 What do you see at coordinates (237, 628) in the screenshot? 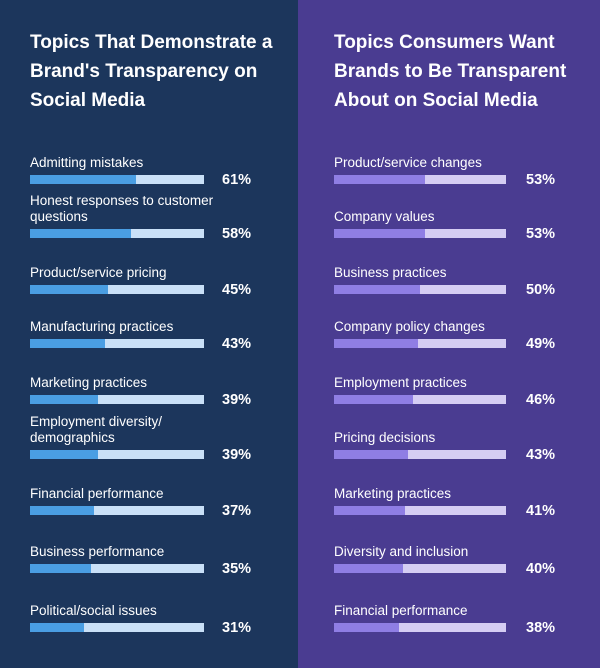
I see `bar-value-label: 31%` at bounding box center [237, 628].